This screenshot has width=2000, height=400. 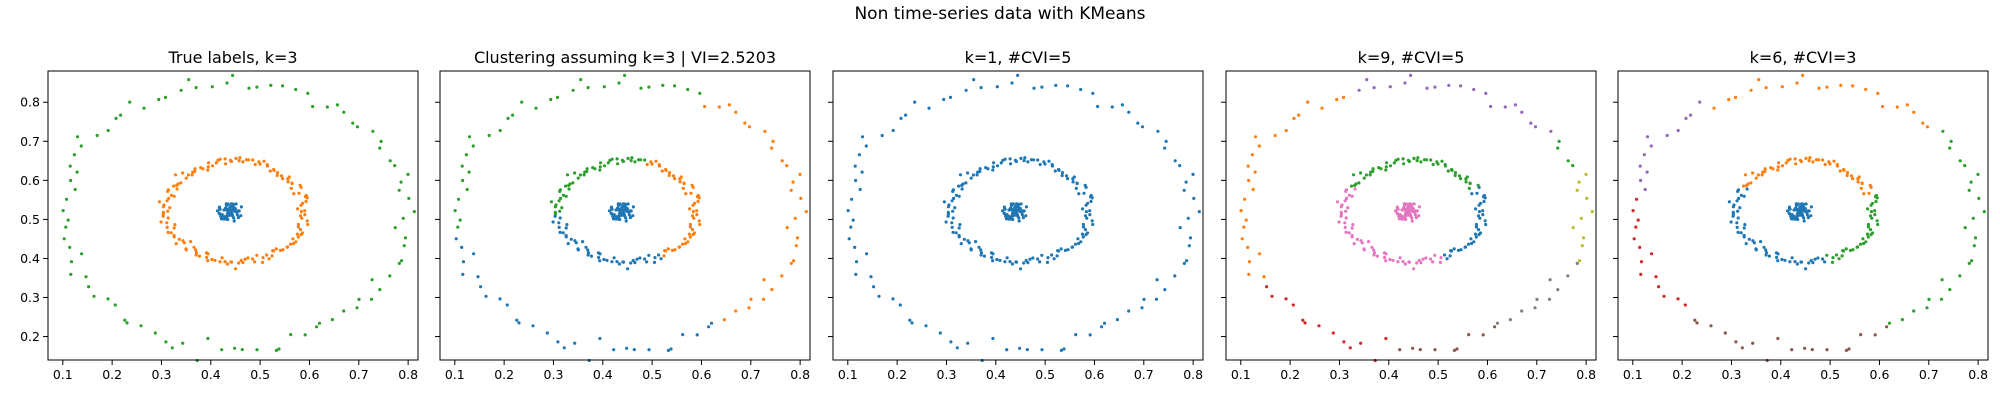 I want to click on axes-frame, so click(x=233, y=215).